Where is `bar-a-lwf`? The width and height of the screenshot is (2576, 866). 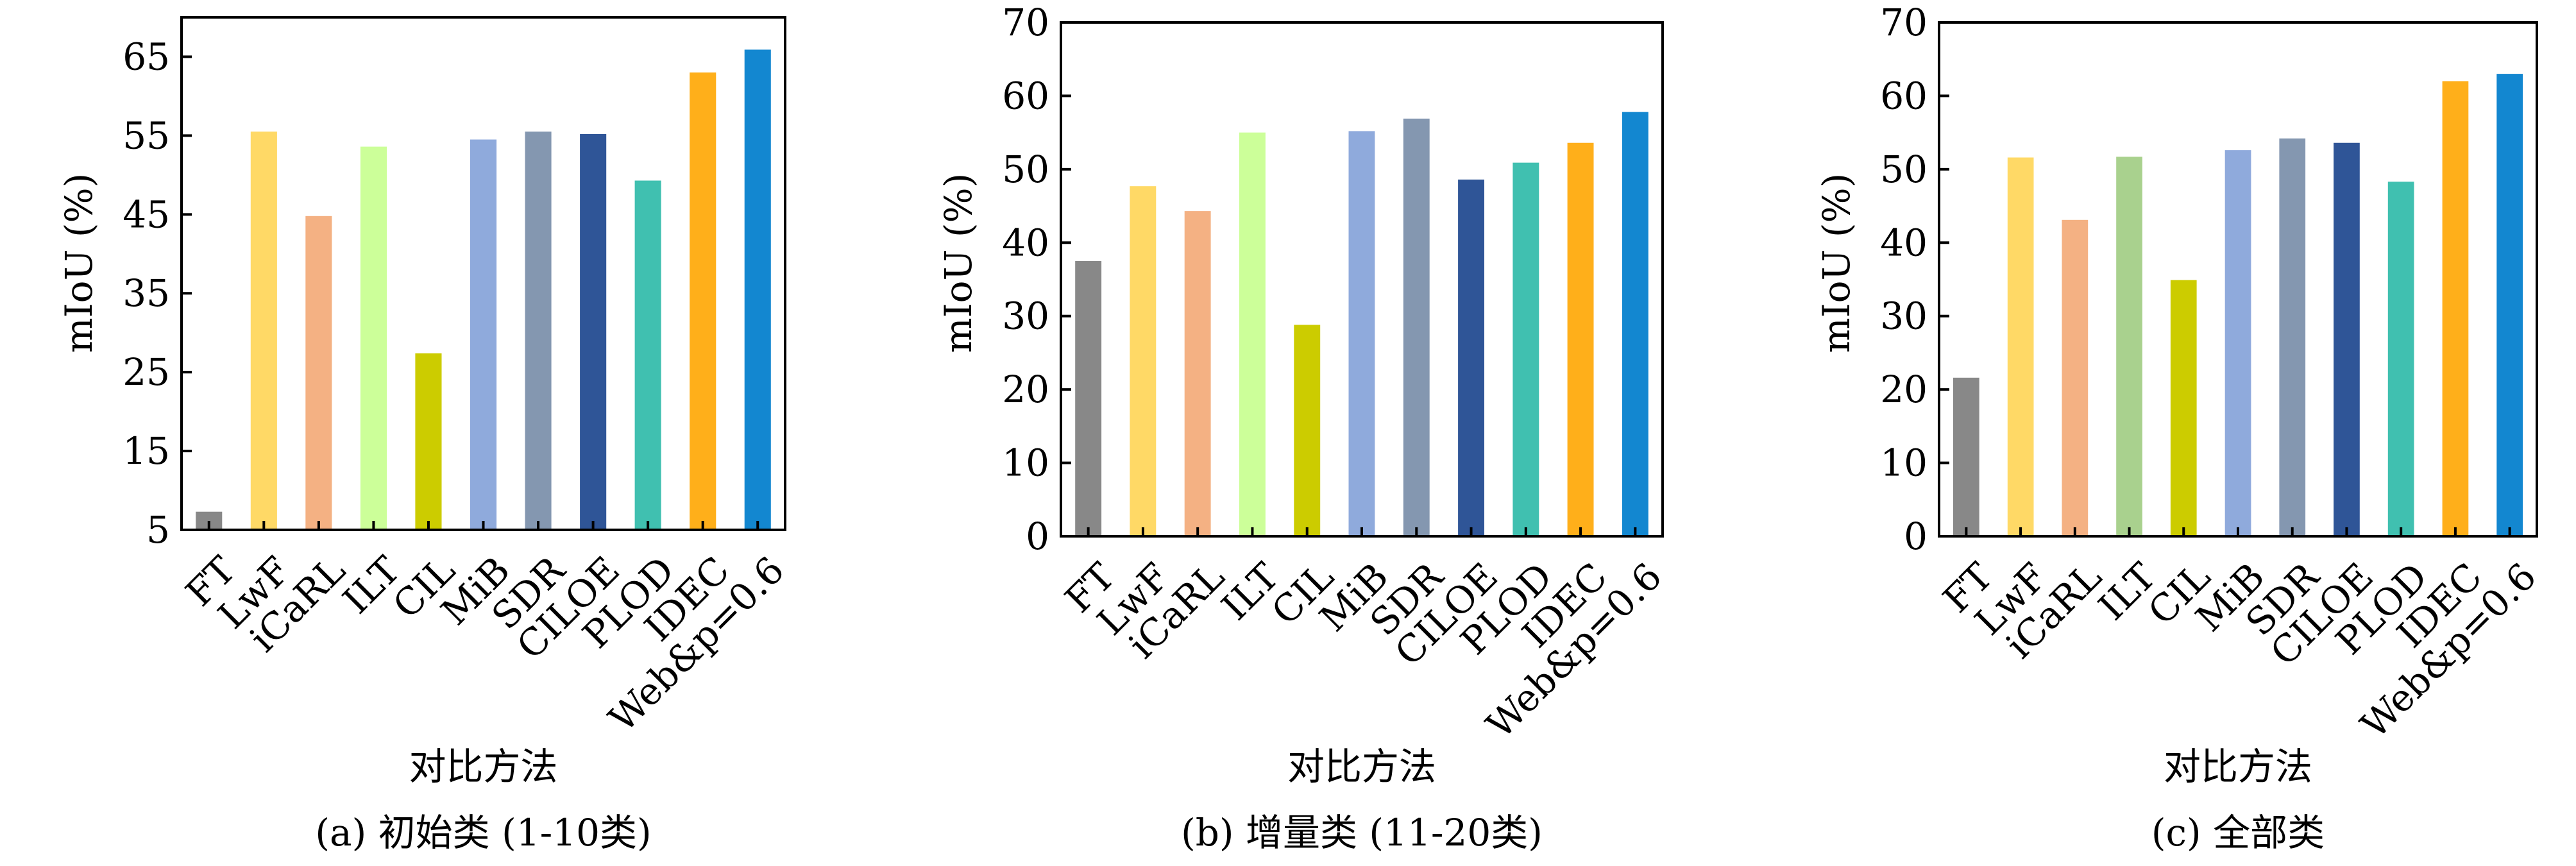
bar-a-lwf is located at coordinates (263, 331).